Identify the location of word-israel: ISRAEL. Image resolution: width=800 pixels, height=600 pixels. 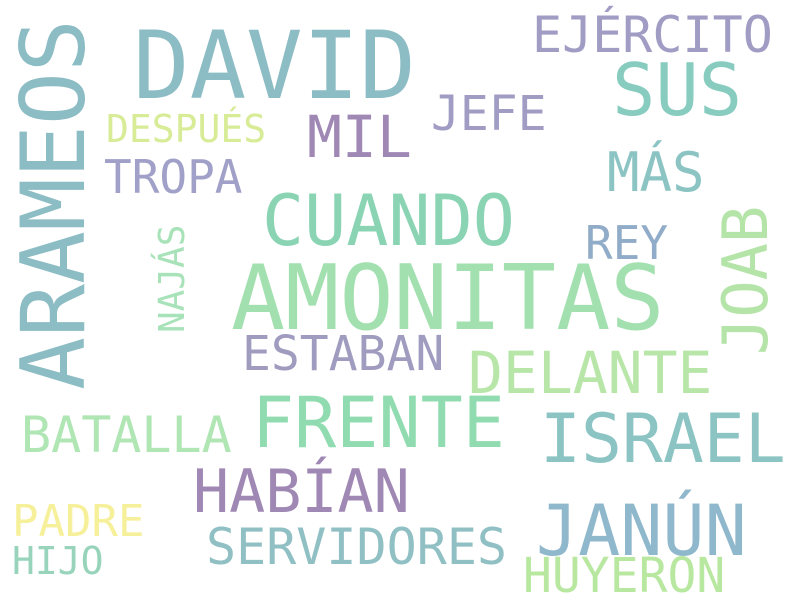
(663, 439).